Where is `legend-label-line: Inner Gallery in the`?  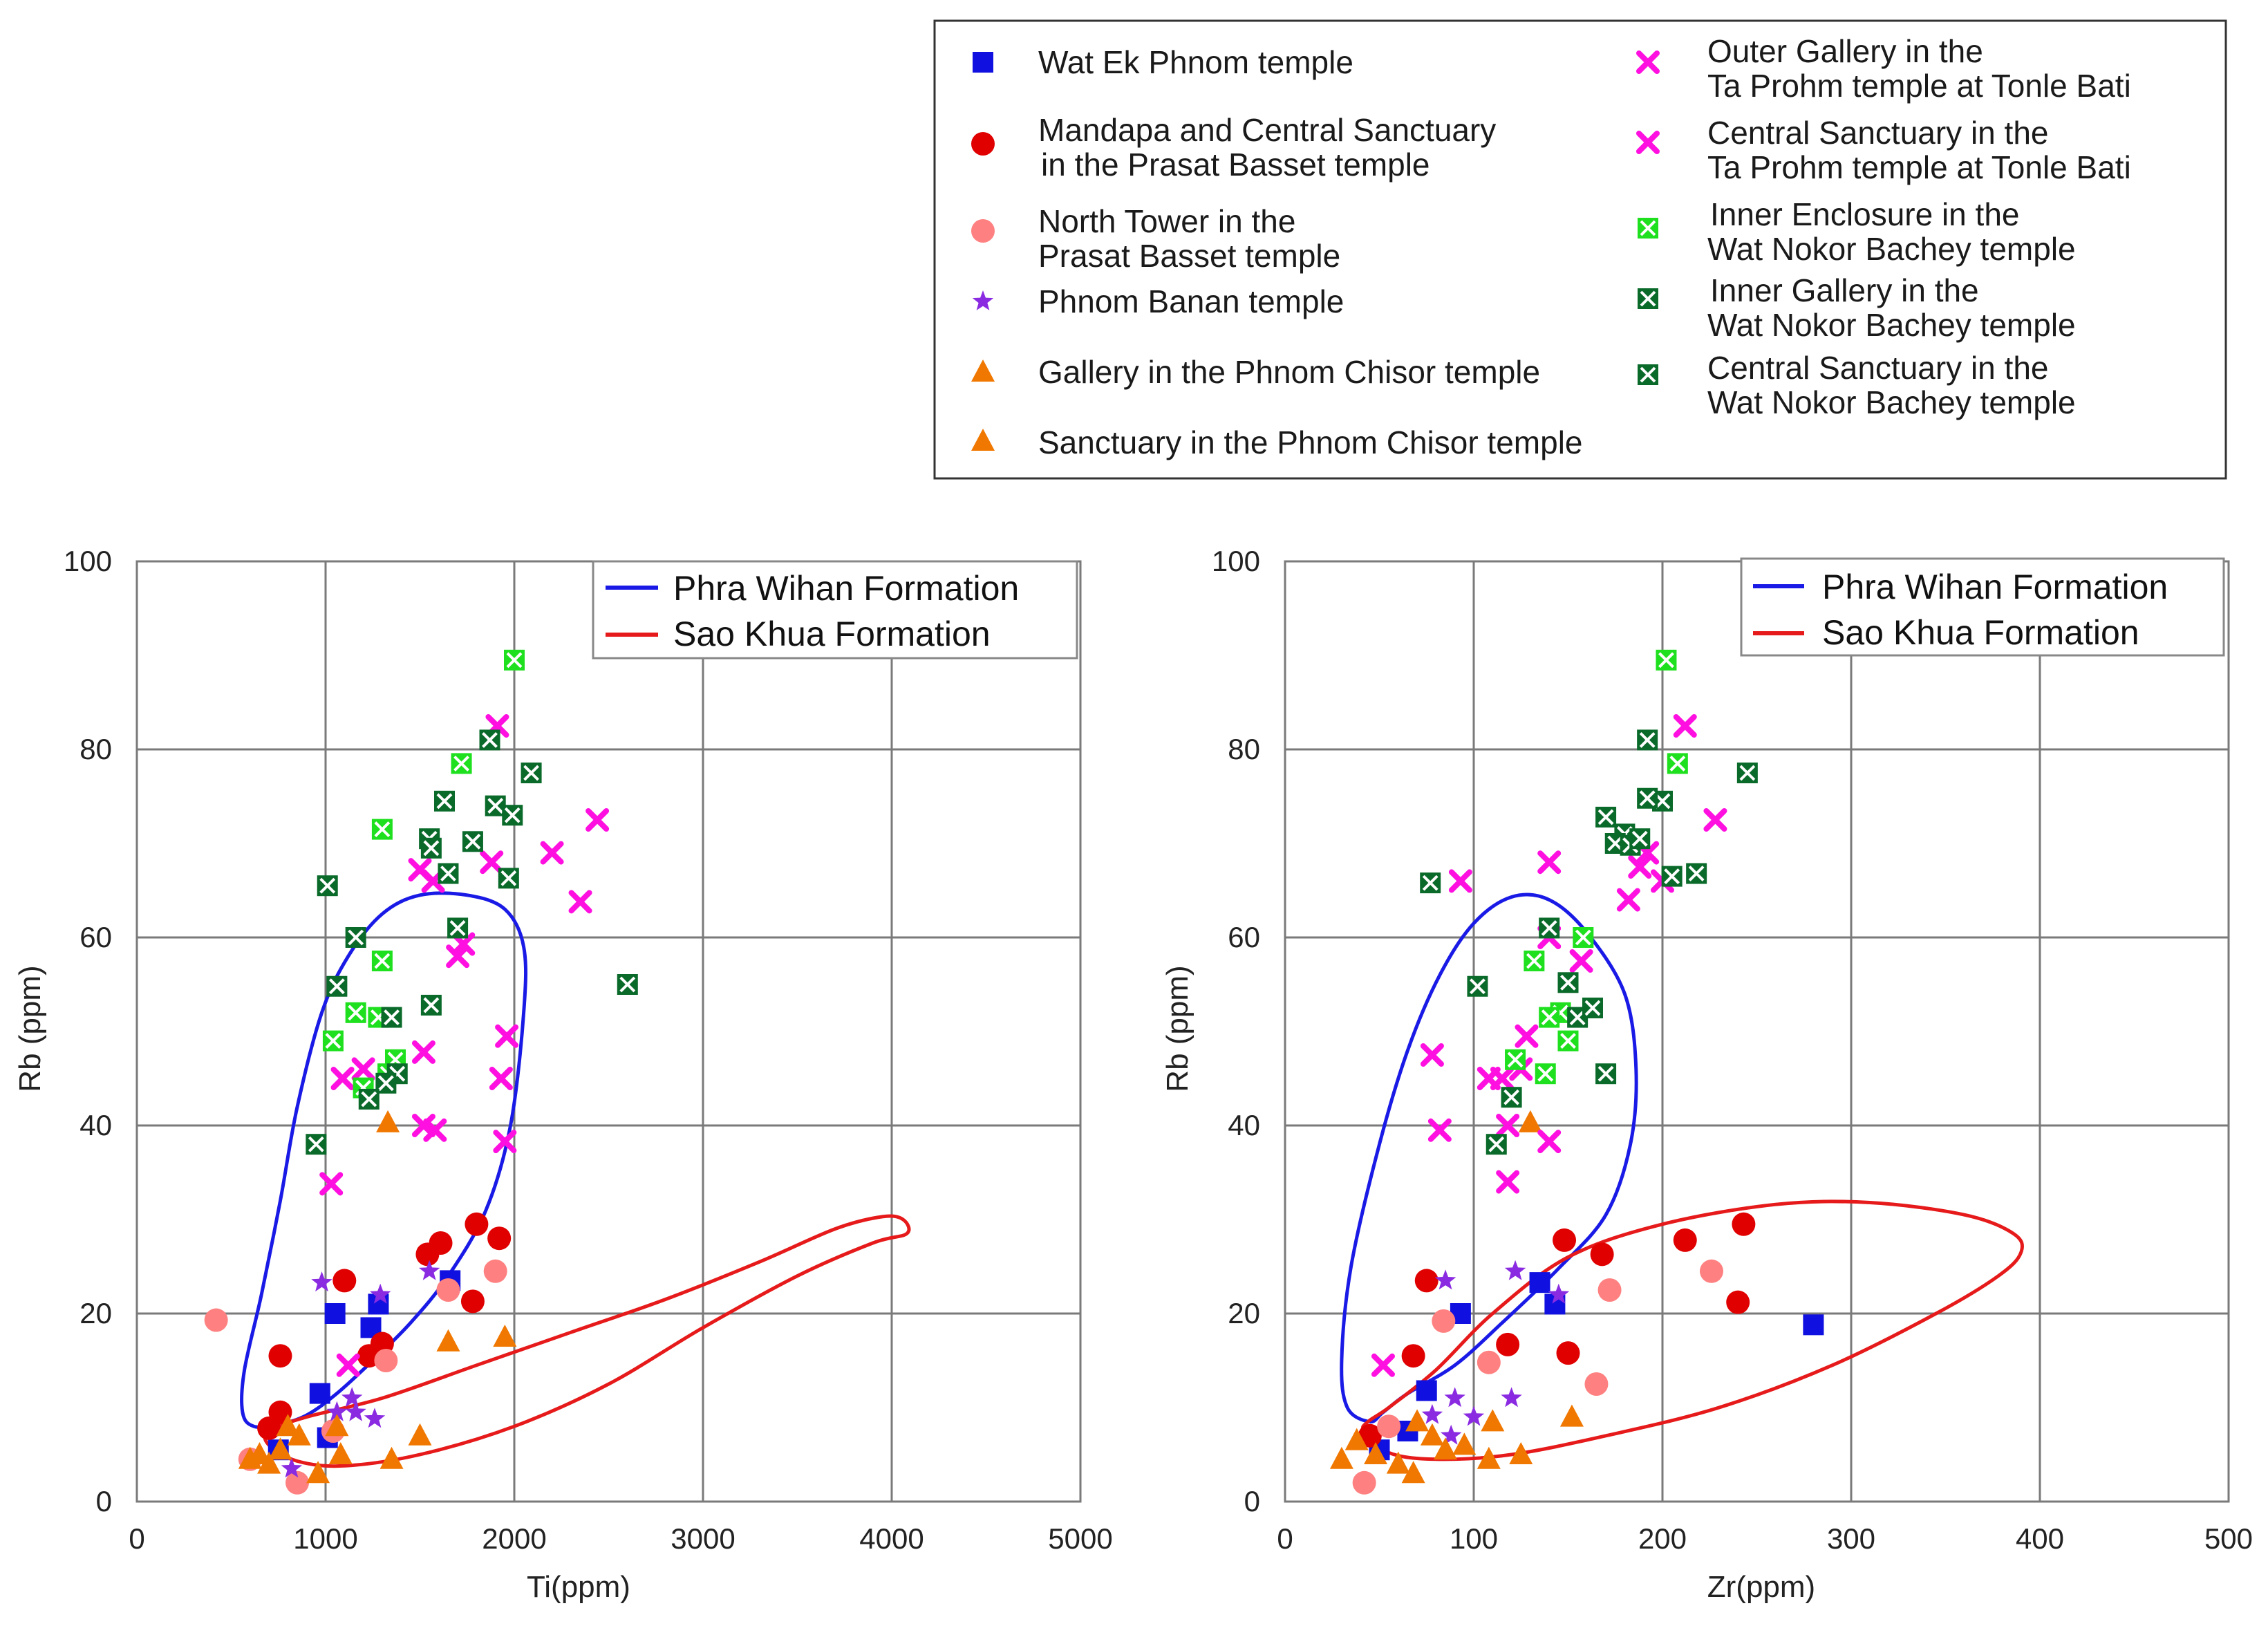 legend-label-line: Inner Gallery in the is located at coordinates (1845, 290).